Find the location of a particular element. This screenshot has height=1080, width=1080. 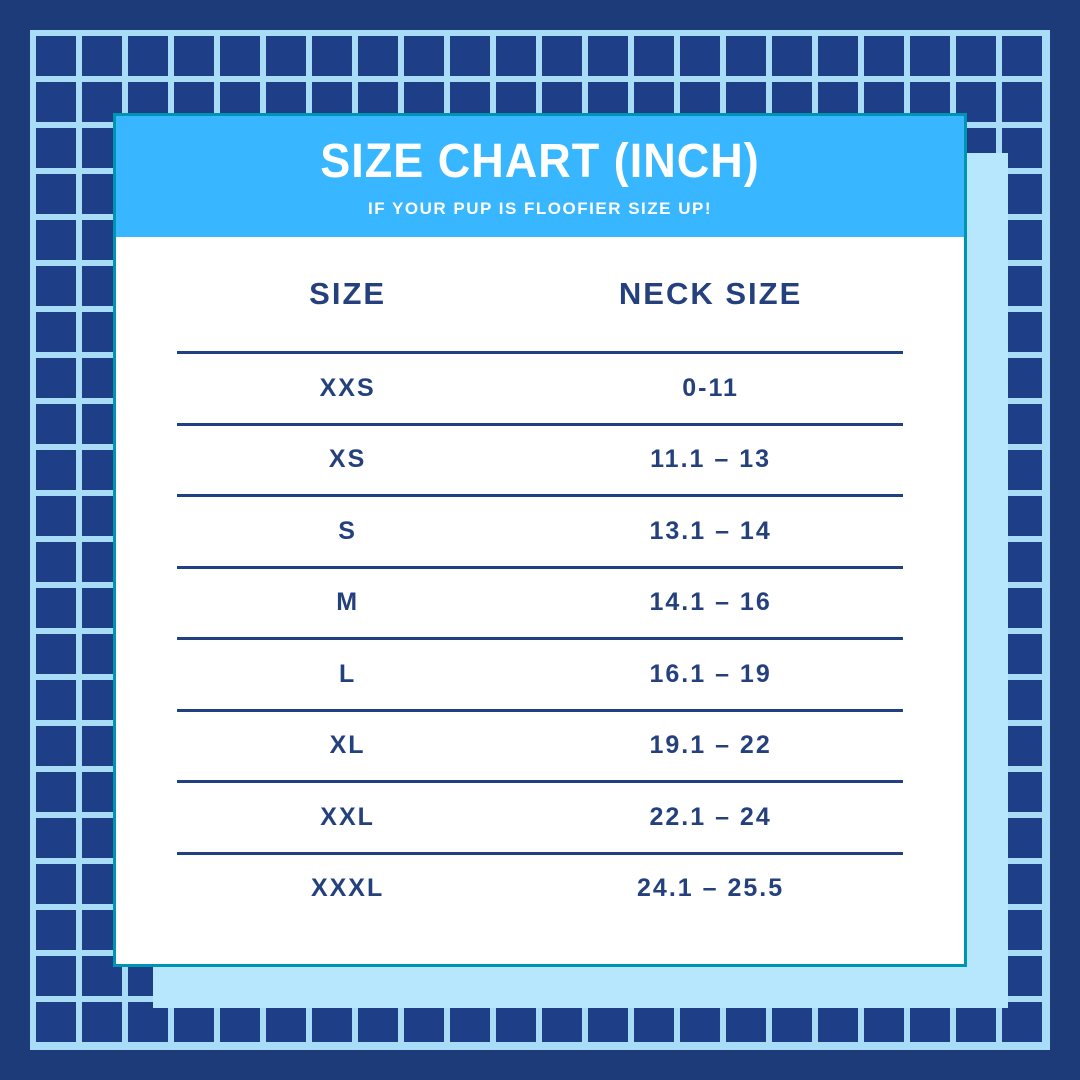

column-header-size: SIZE is located at coordinates (348, 293).